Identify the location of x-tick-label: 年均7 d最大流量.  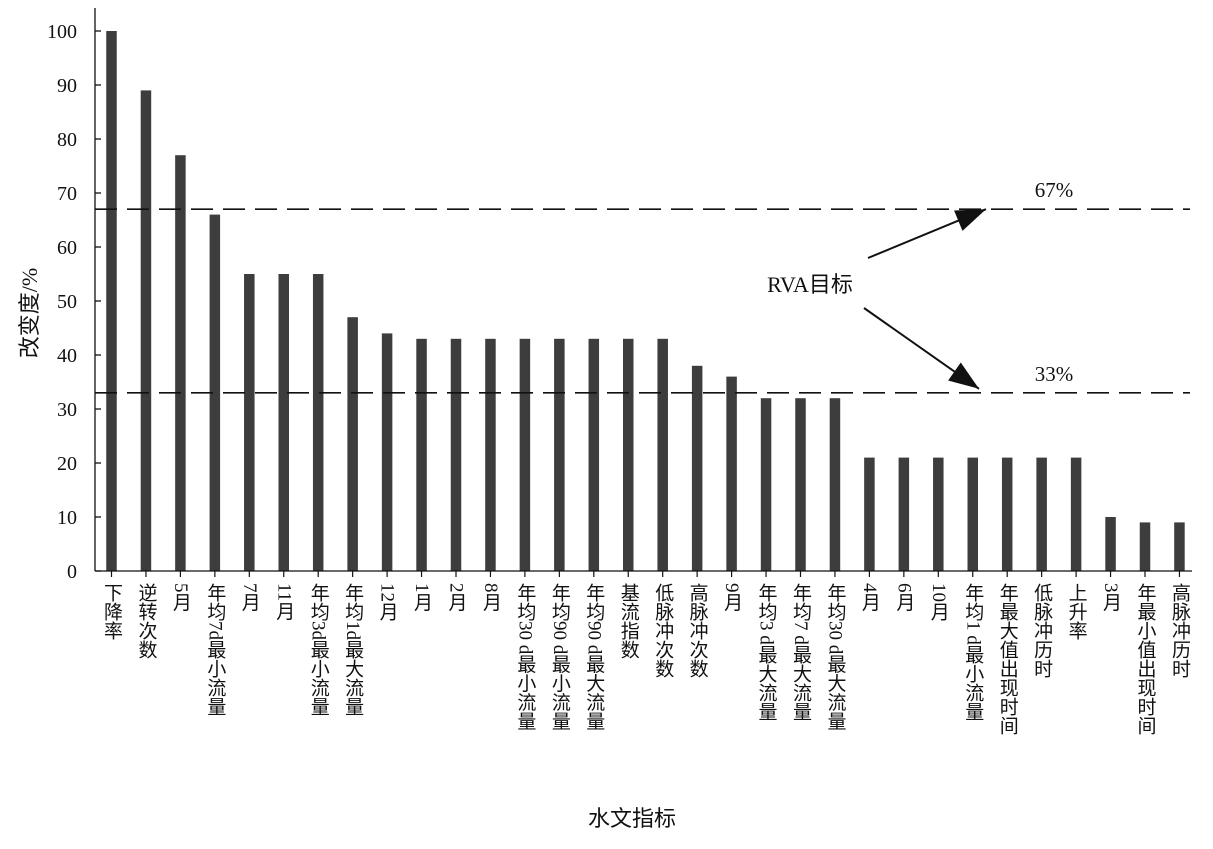
(801, 652).